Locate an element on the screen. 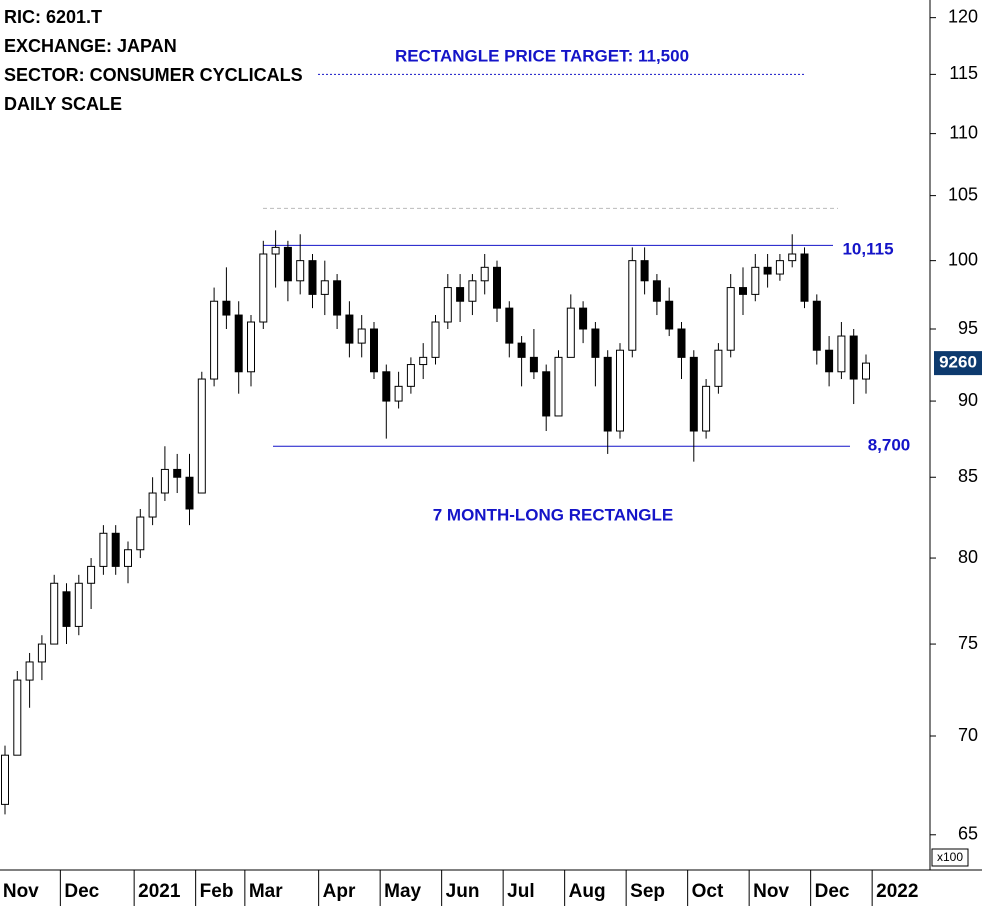 The height and width of the screenshot is (906, 982). last-price-box is located at coordinates (958, 363).